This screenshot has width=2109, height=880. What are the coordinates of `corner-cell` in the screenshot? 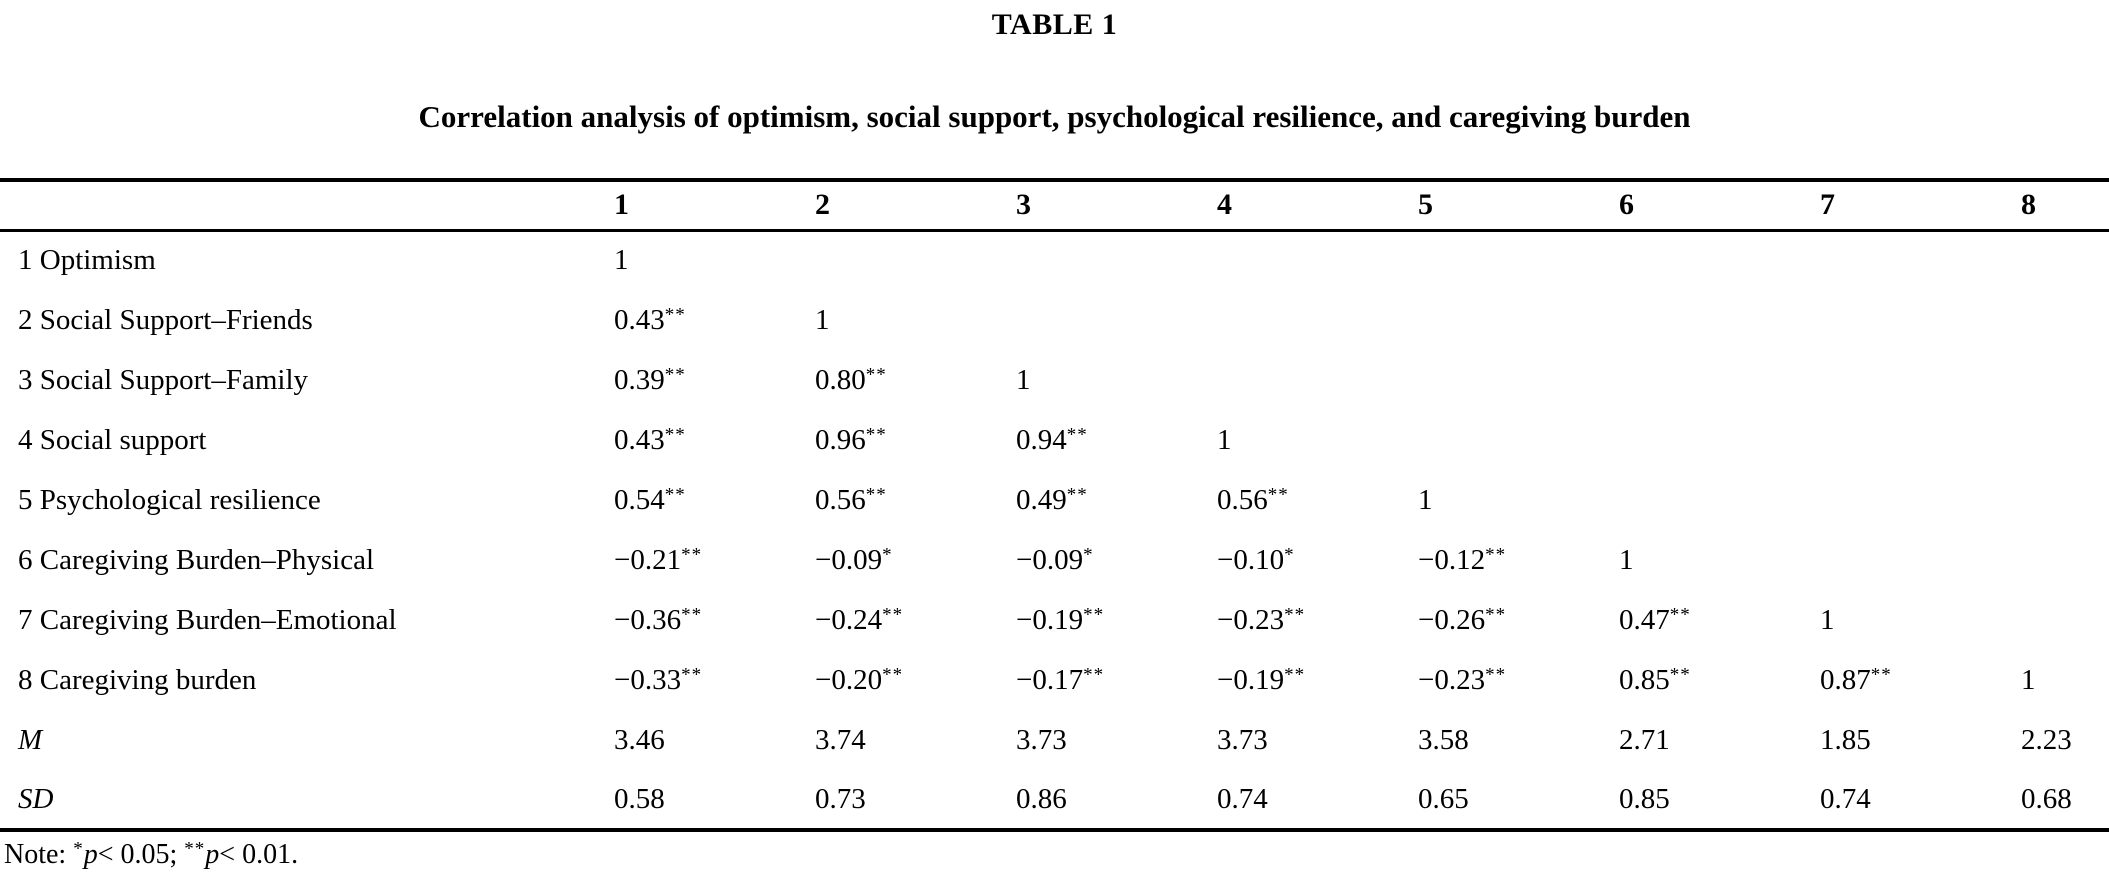 It's located at (300, 206).